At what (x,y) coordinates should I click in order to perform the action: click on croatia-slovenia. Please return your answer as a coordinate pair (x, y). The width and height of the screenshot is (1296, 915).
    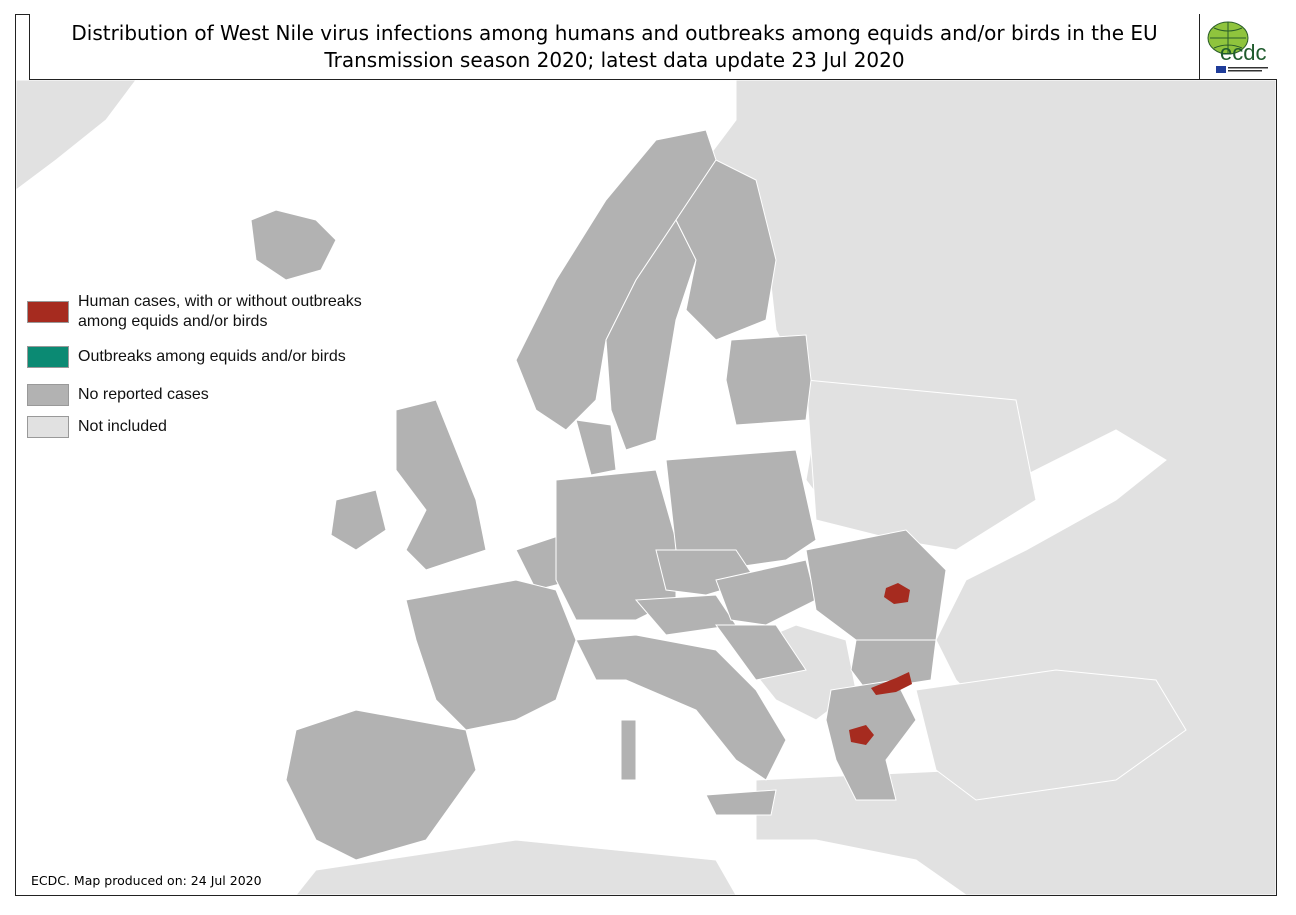
    Looking at the image, I should click on (761, 652).